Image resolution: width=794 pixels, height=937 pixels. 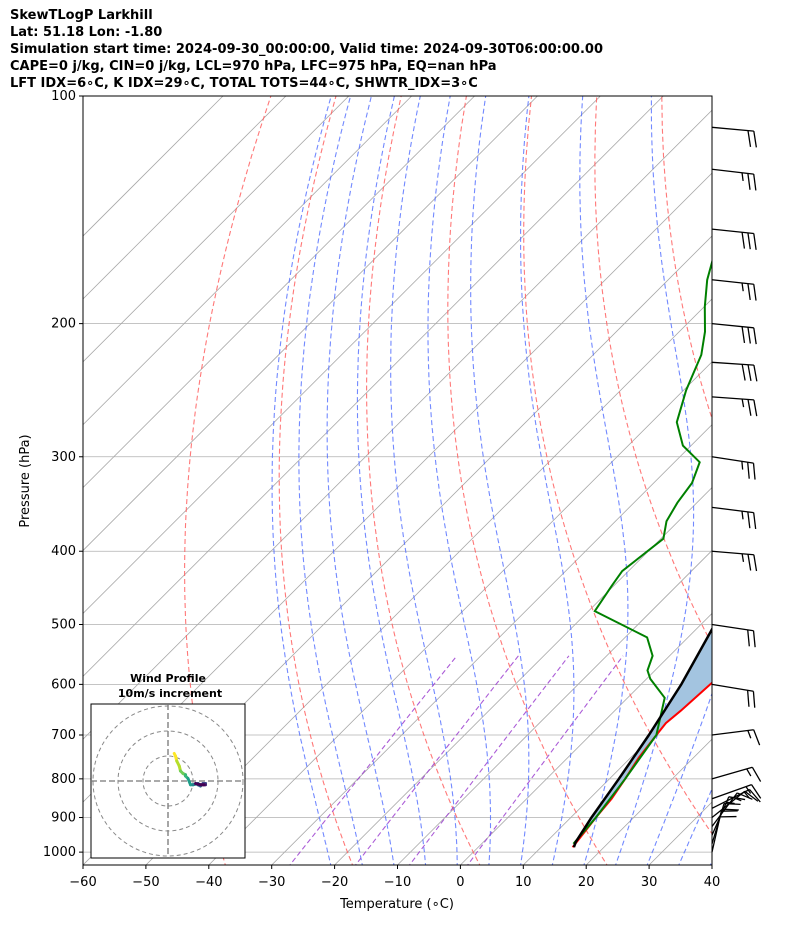 What do you see at coordinates (736, 489) in the screenshot?
I see `wind-barbs` at bounding box center [736, 489].